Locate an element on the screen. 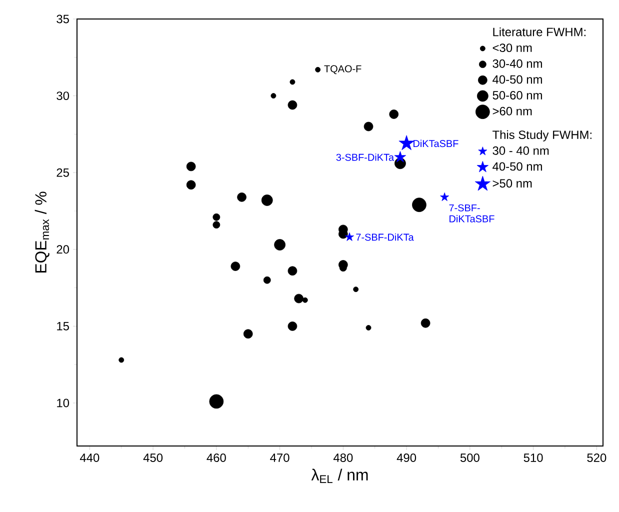 Image resolution: width=619 pixels, height=512 pixels. annotation: 7-SBF-DiKTaSBF is located at coordinates (471, 213).